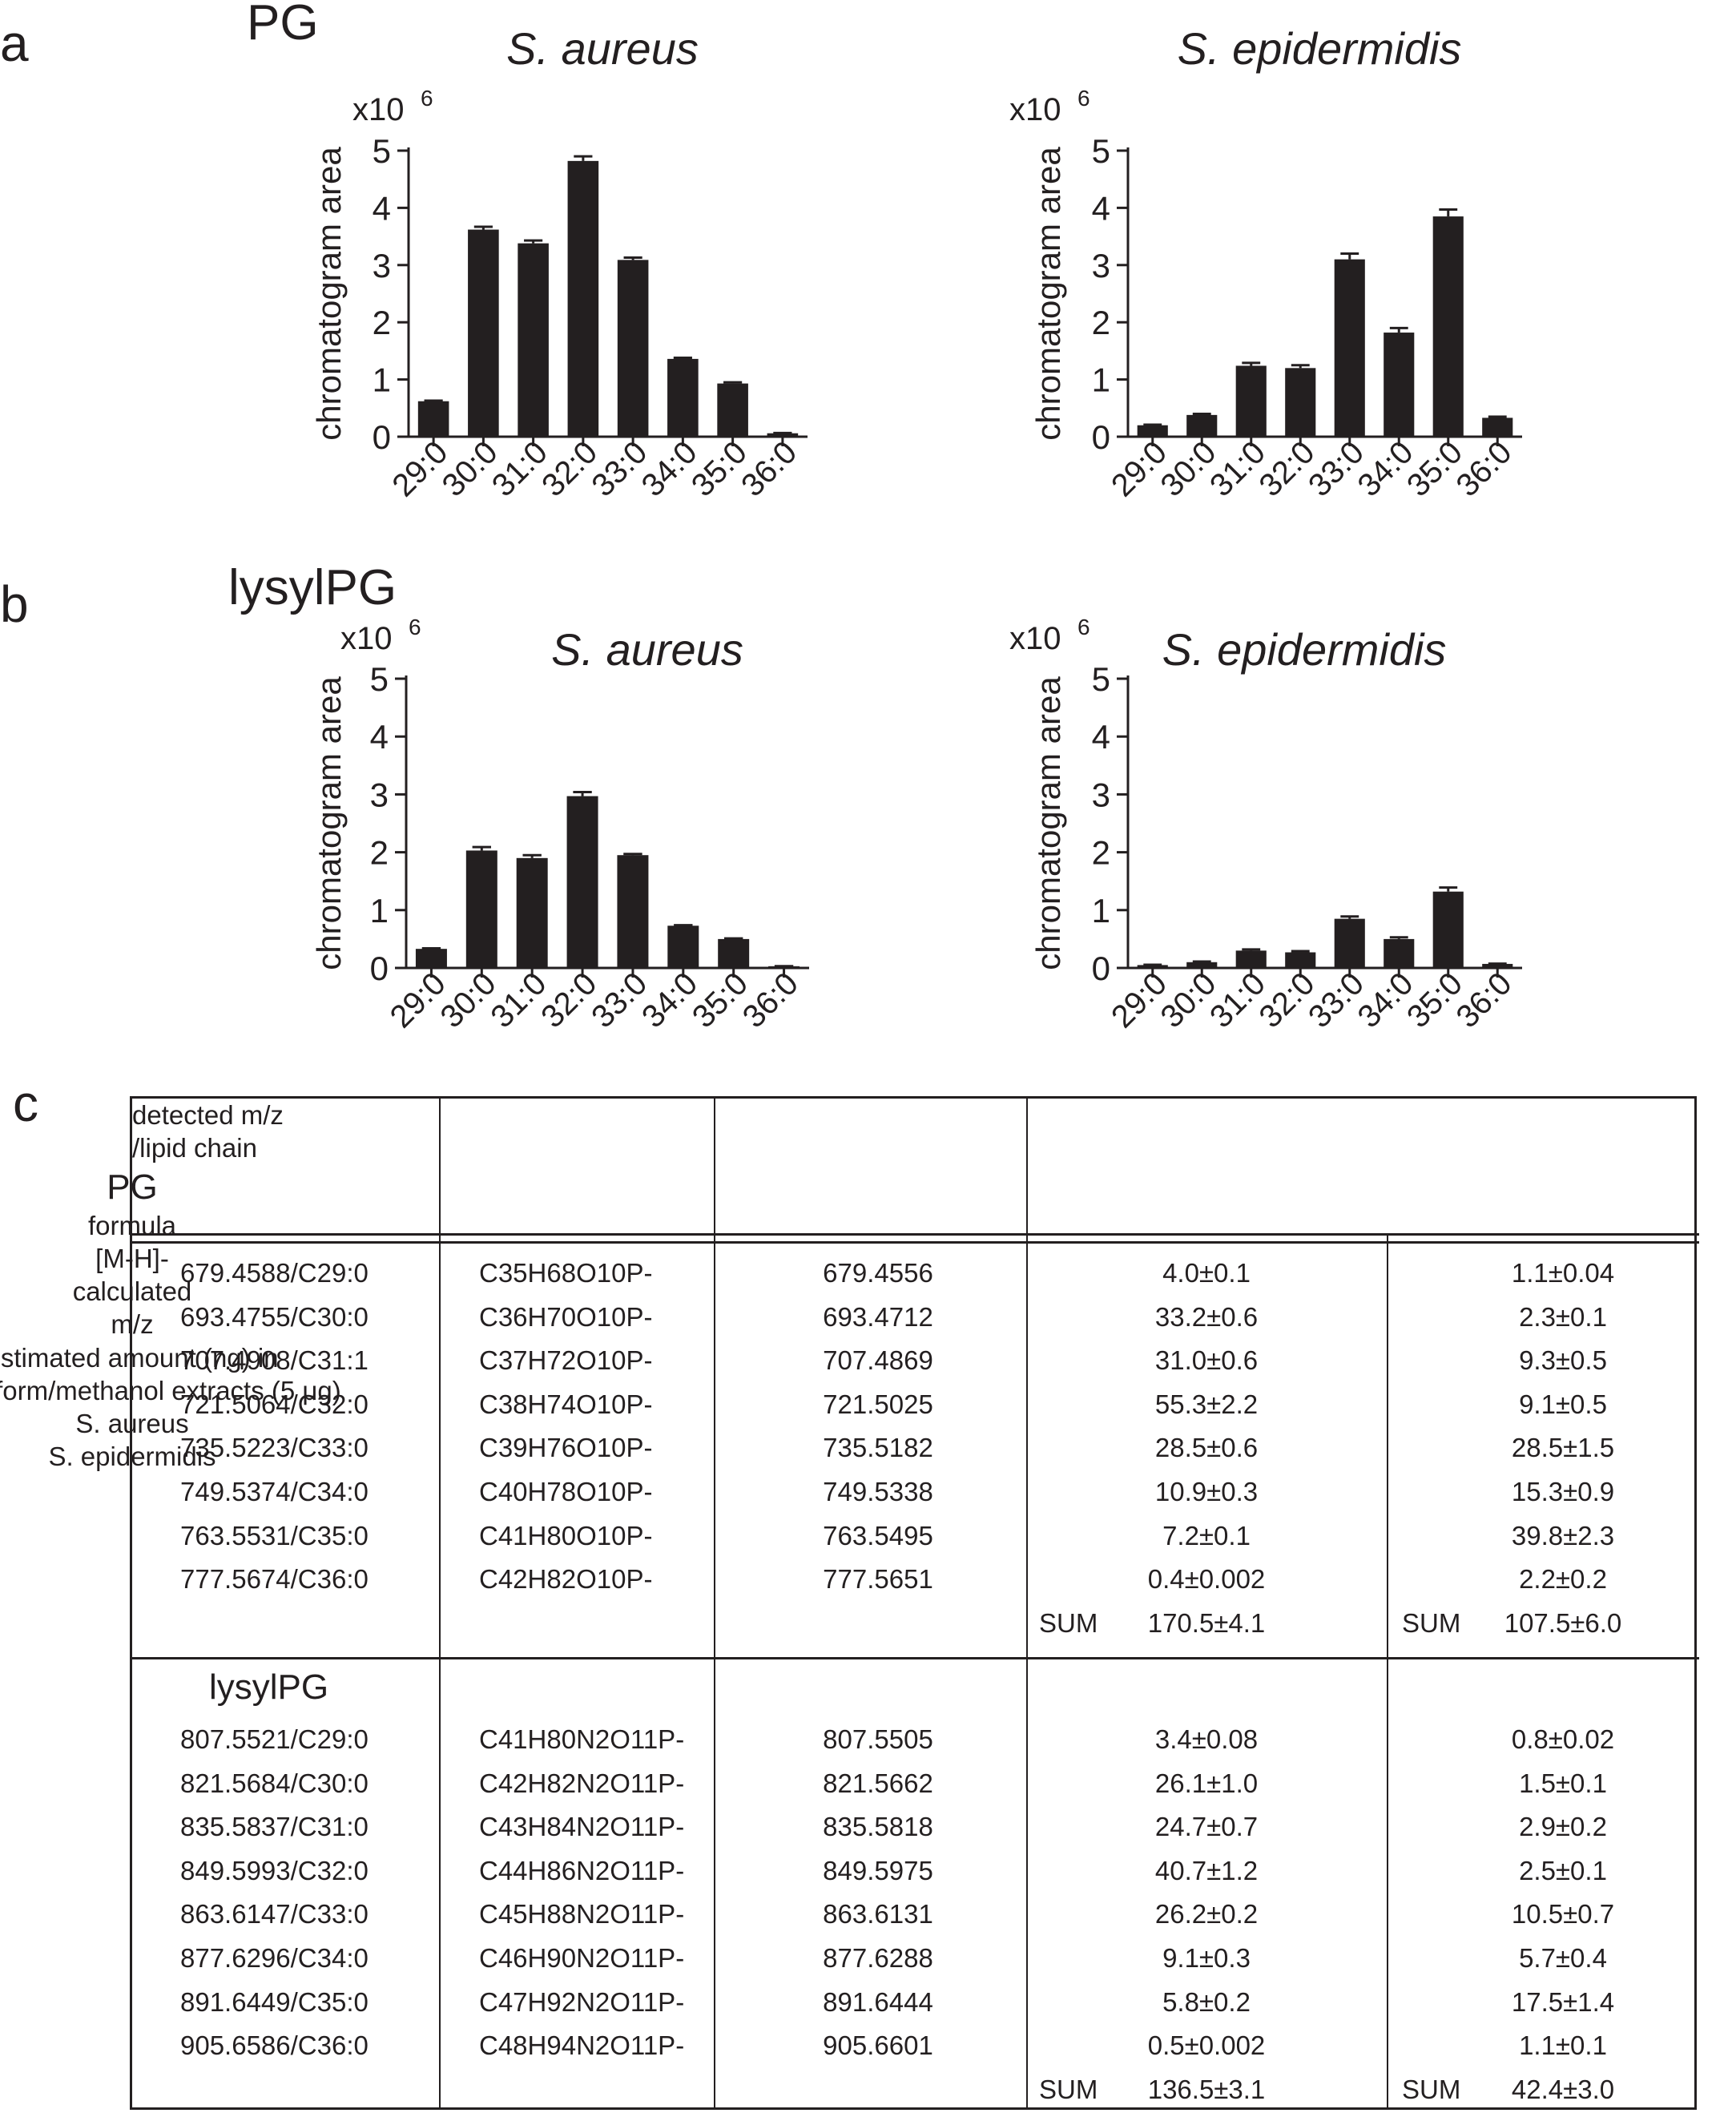  Describe the element at coordinates (283, 25) in the screenshot. I see `panel-title-pg: PG` at that location.